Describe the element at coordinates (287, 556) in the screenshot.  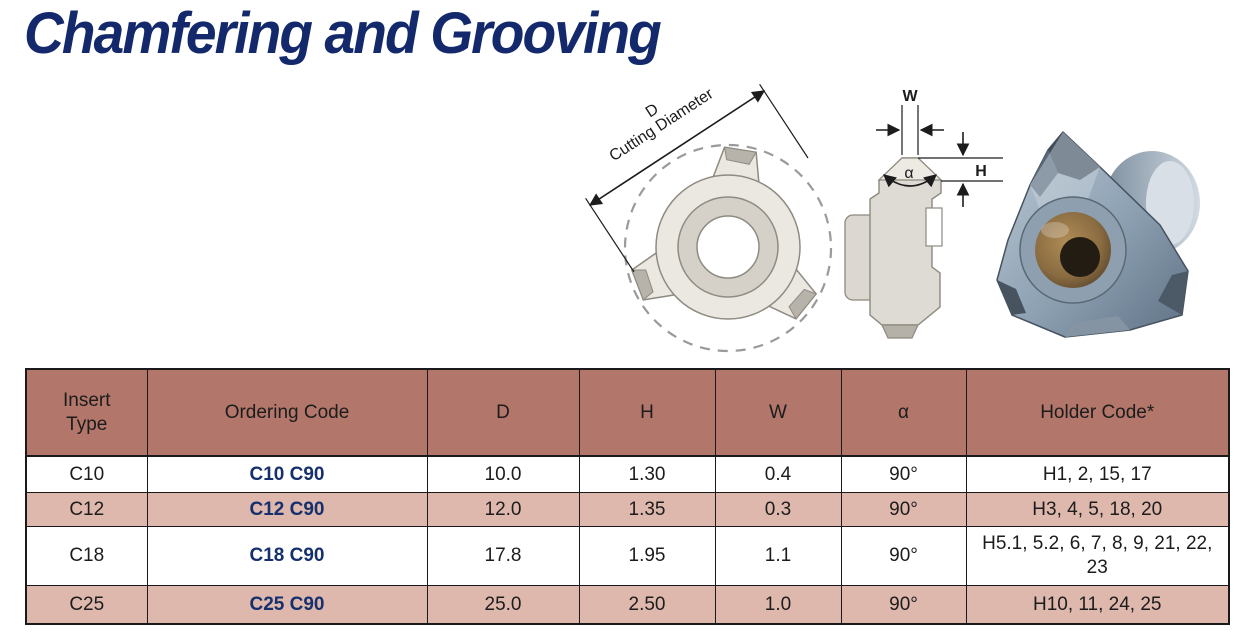
I see `cell-ordering-code: C18 C90` at that location.